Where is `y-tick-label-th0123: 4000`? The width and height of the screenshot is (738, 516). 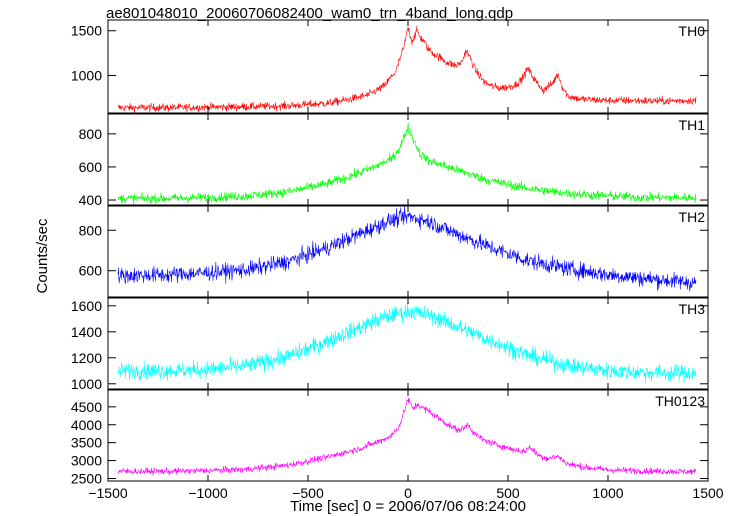
y-tick-label-th0123: 4000 is located at coordinates (86, 425).